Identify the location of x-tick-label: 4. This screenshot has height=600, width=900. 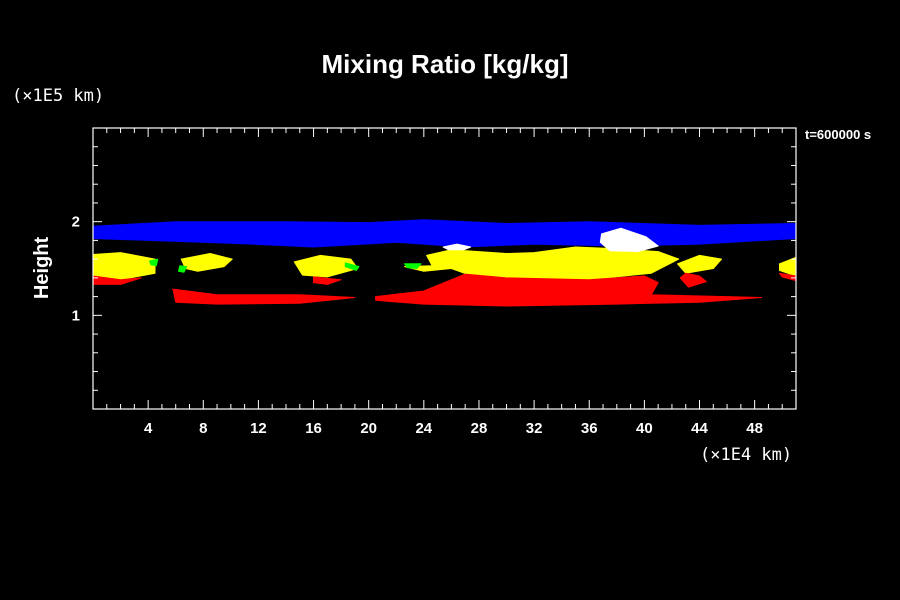
(148, 428).